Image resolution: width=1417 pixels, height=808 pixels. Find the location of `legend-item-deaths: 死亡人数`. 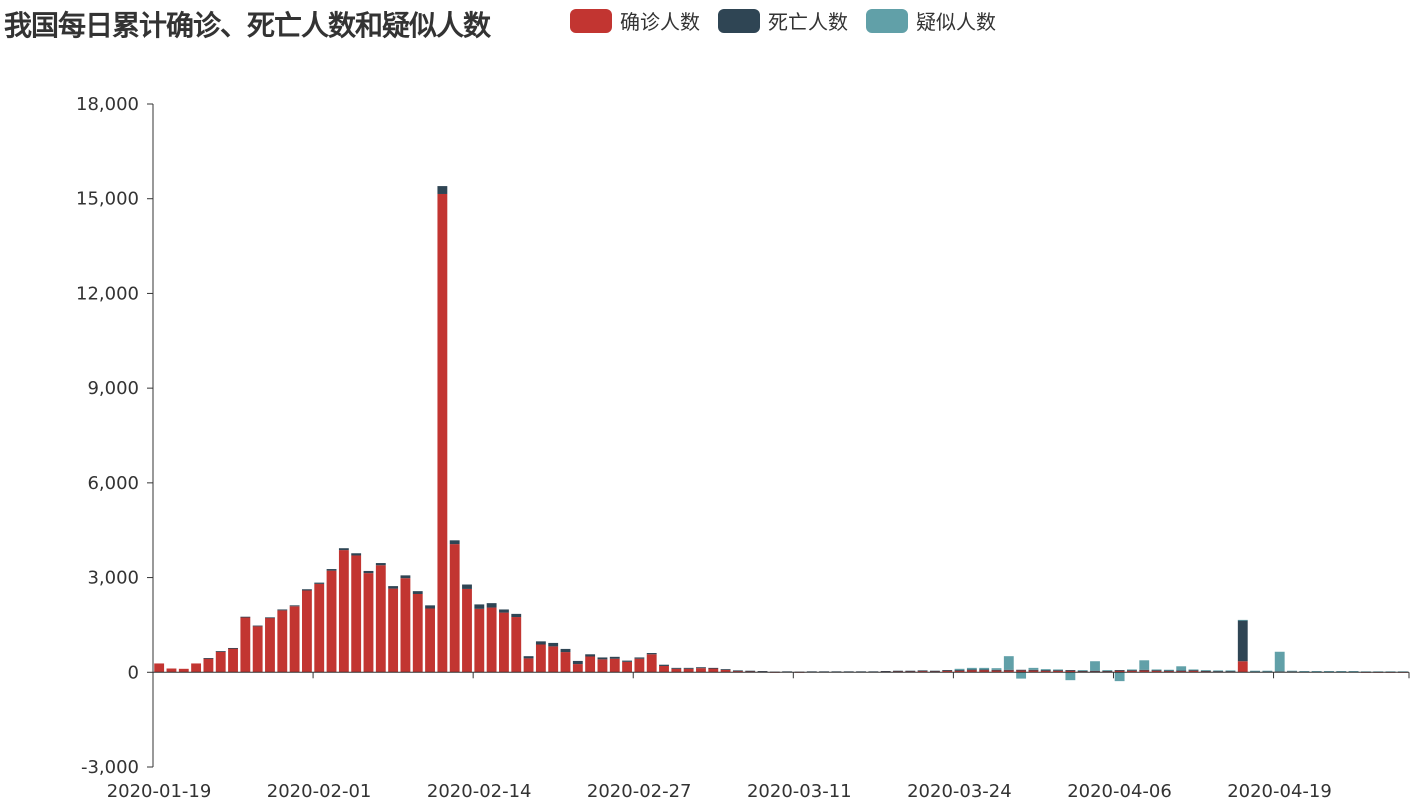

legend-item-deaths: 死亡人数 is located at coordinates (783, 20).